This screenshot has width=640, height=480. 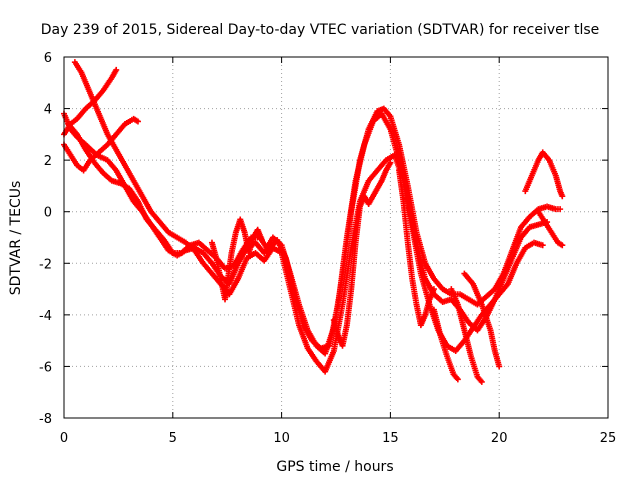 What do you see at coordinates (16, 238) in the screenshot?
I see `y-axis-label: SDTVAR / TECUs` at bounding box center [16, 238].